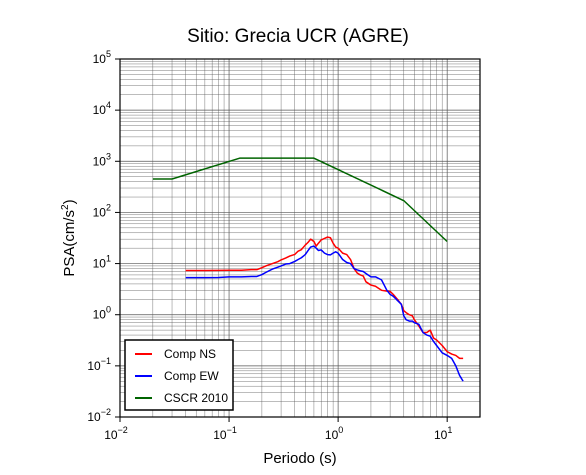 This screenshot has width=586, height=475. What do you see at coordinates (102, 57) in the screenshot?
I see `y-tick-label: 10⁵` at bounding box center [102, 57].